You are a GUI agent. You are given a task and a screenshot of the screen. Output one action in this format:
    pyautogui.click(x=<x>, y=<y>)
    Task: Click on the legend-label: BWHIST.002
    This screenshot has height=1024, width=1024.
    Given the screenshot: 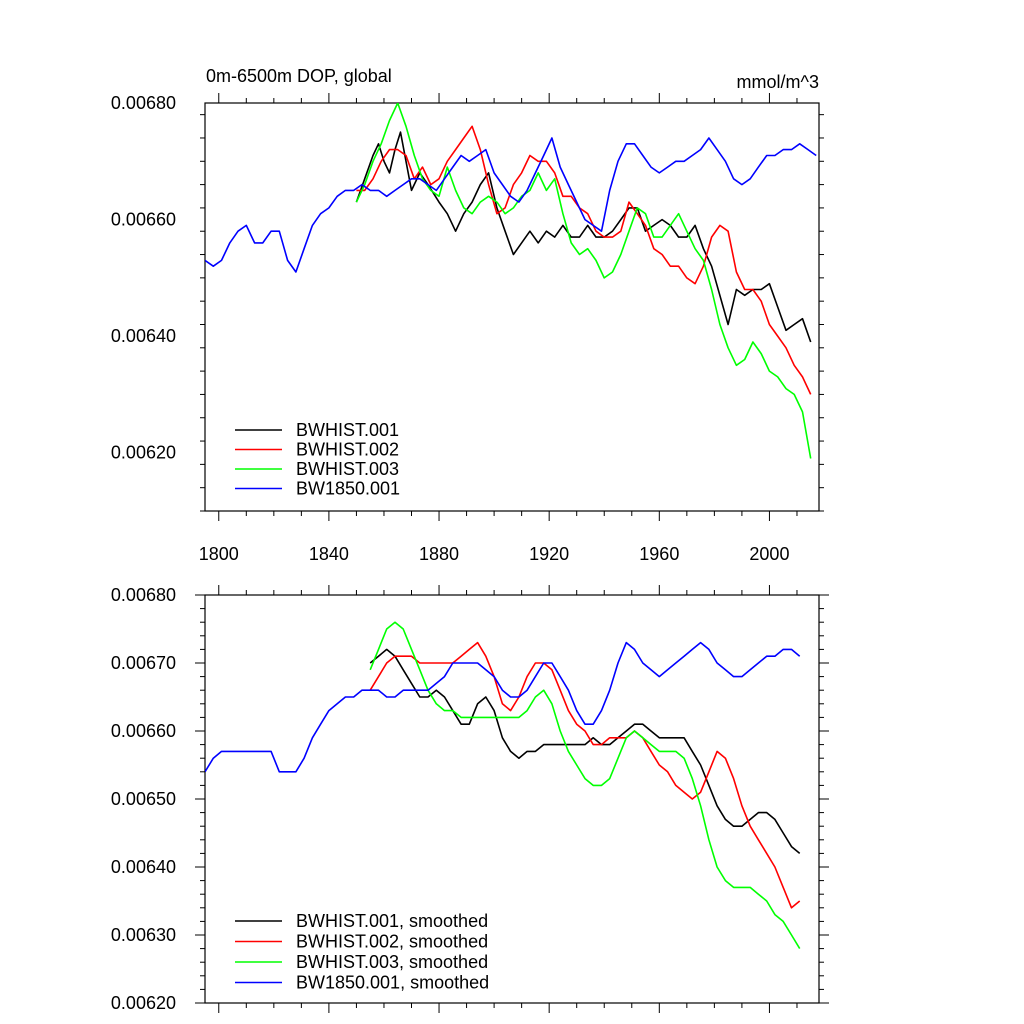 What is the action you would take?
    pyautogui.click(x=347, y=450)
    